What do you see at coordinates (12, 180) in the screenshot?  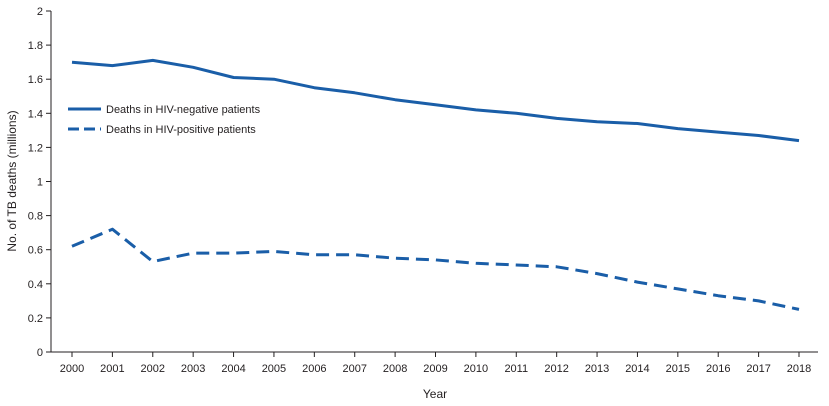 I see `y-axis-title: No. of TB deaths (millions)` at bounding box center [12, 180].